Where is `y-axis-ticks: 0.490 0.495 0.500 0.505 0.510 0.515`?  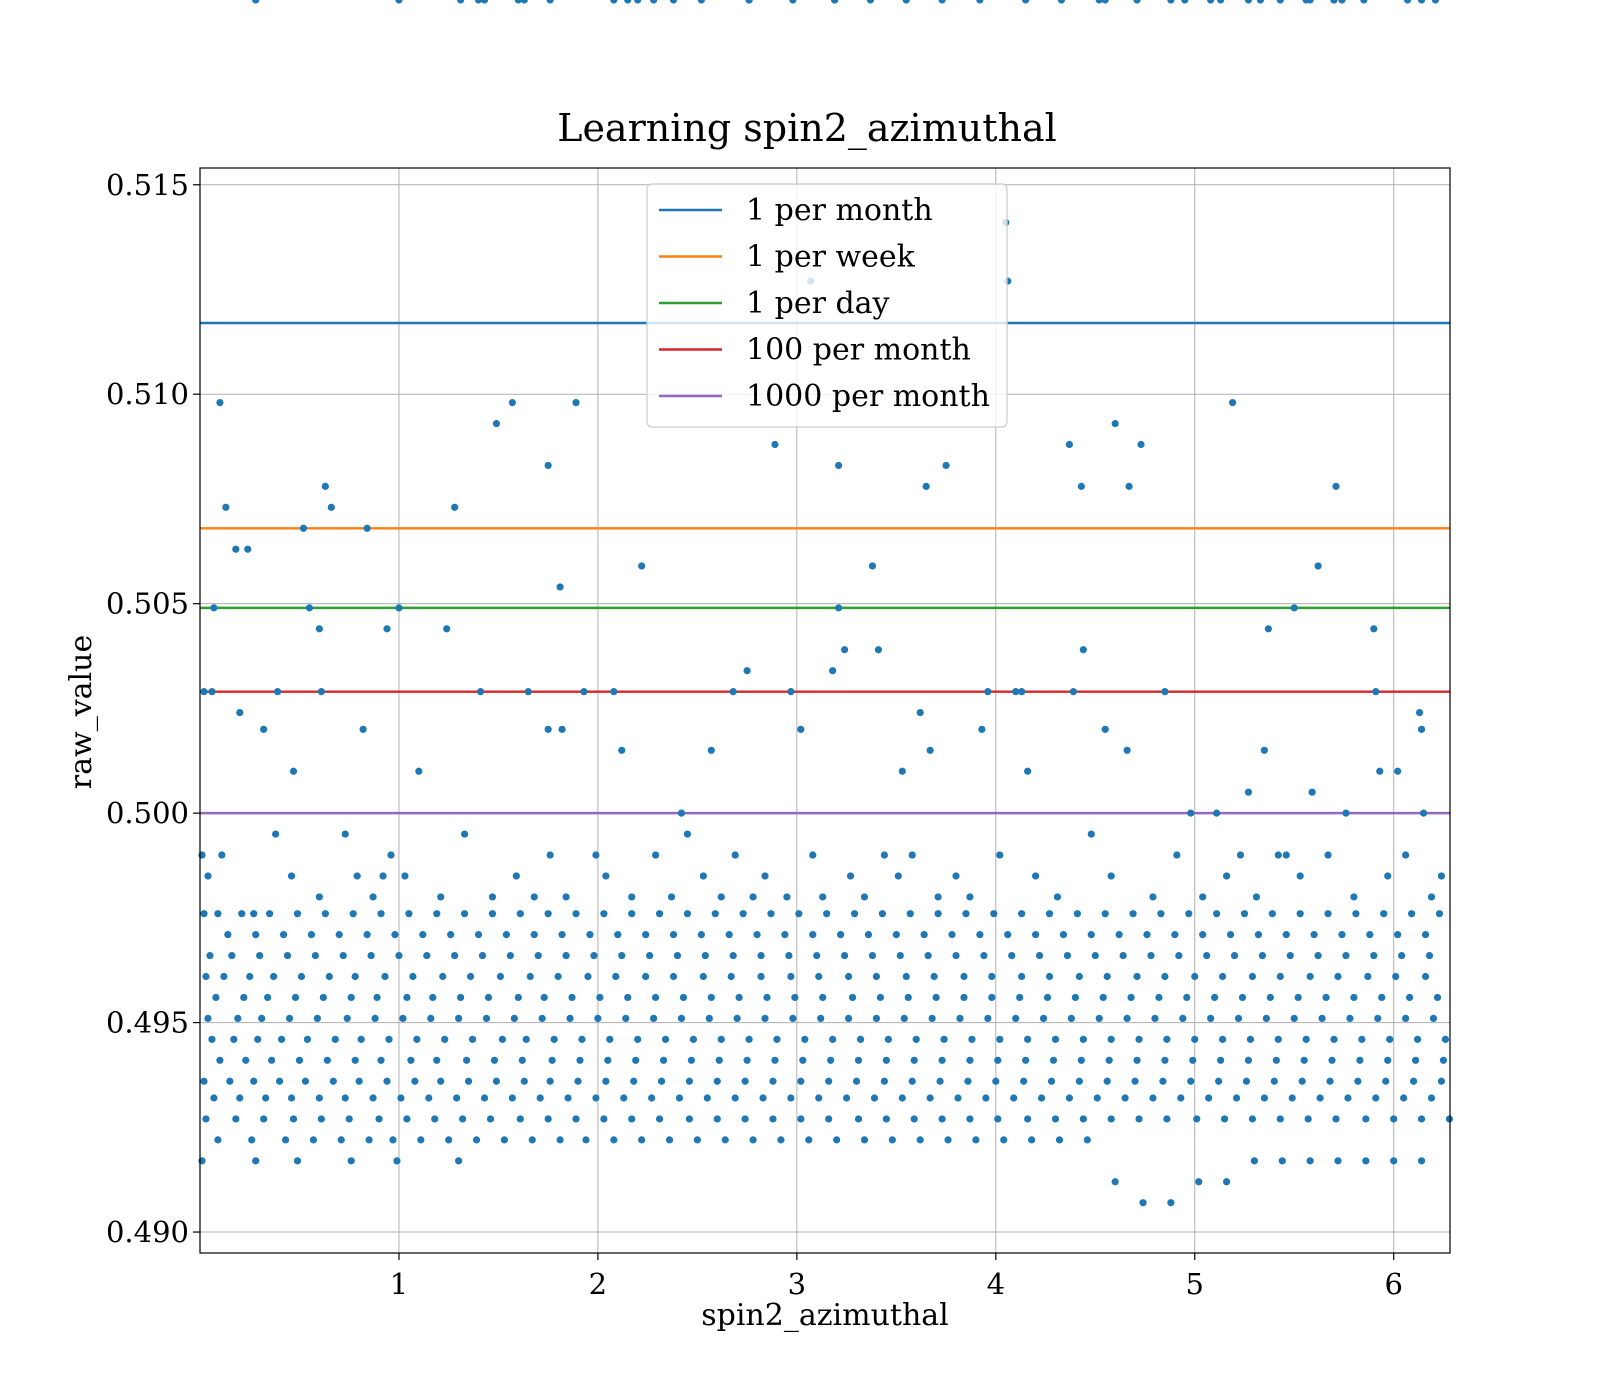 y-axis-ticks: 0.490 0.495 0.500 0.505 0.510 0.515 is located at coordinates (153, 708).